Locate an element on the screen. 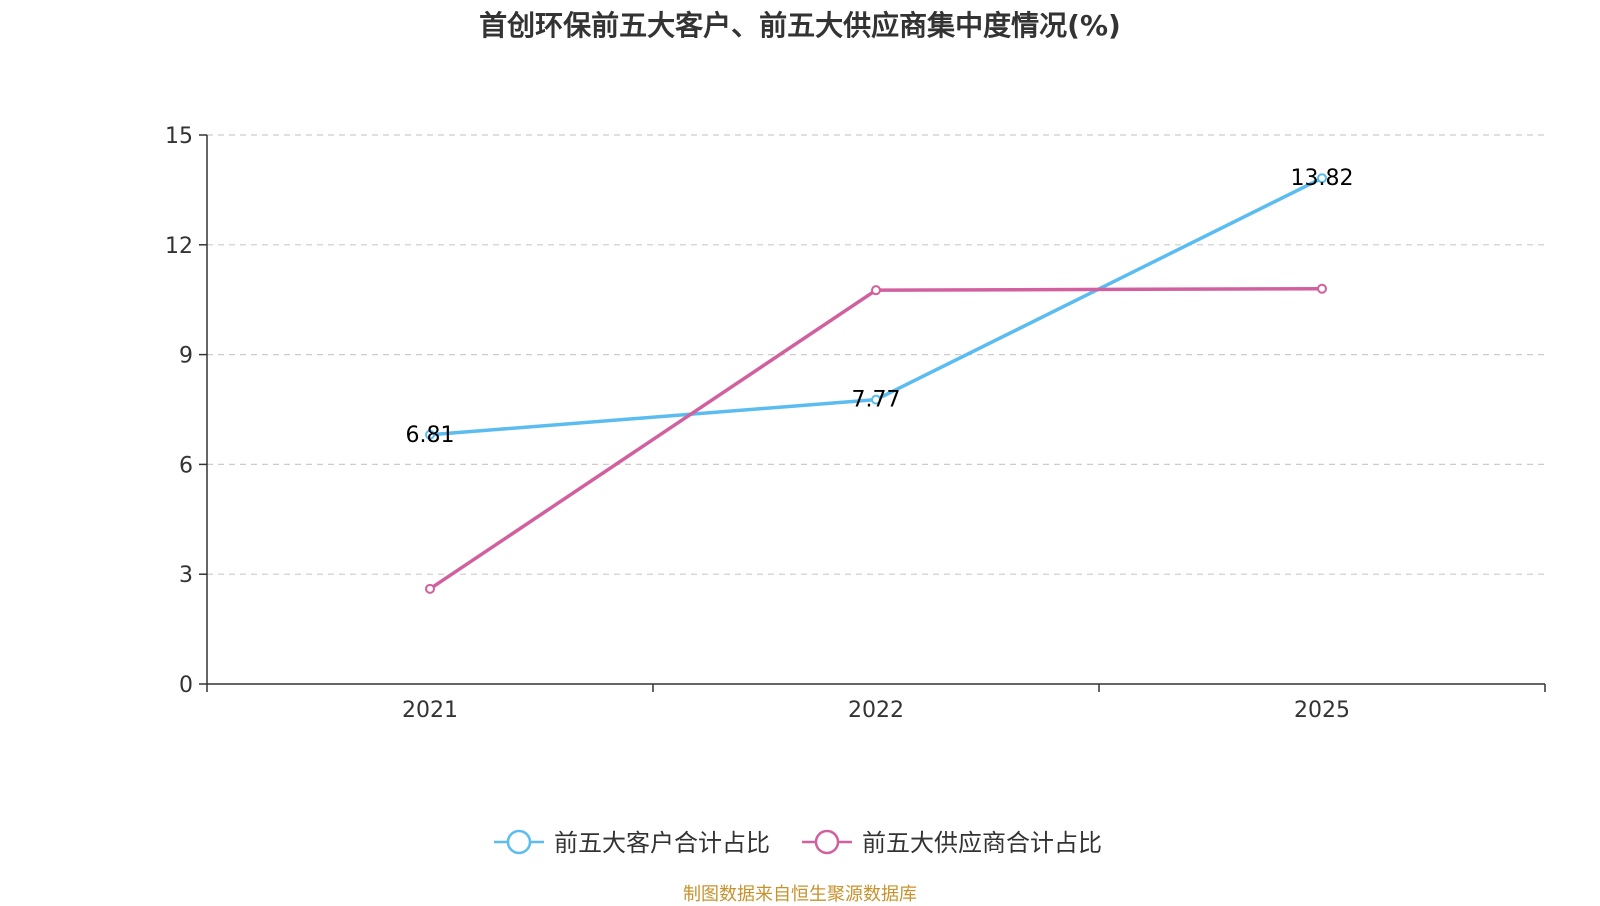 This screenshot has width=1600, height=906. y-tick-label: 6 is located at coordinates (186, 465).